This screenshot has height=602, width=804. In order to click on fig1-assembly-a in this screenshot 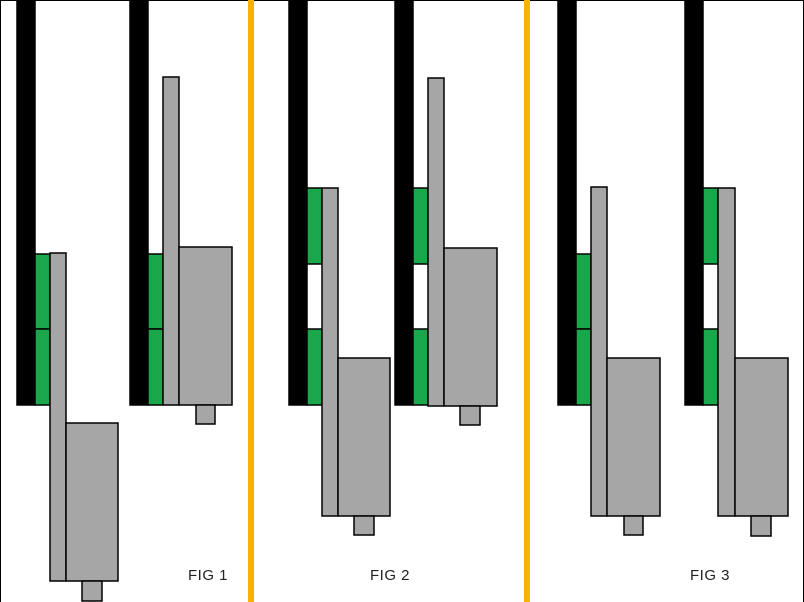, I will do `click(67, 301)`.